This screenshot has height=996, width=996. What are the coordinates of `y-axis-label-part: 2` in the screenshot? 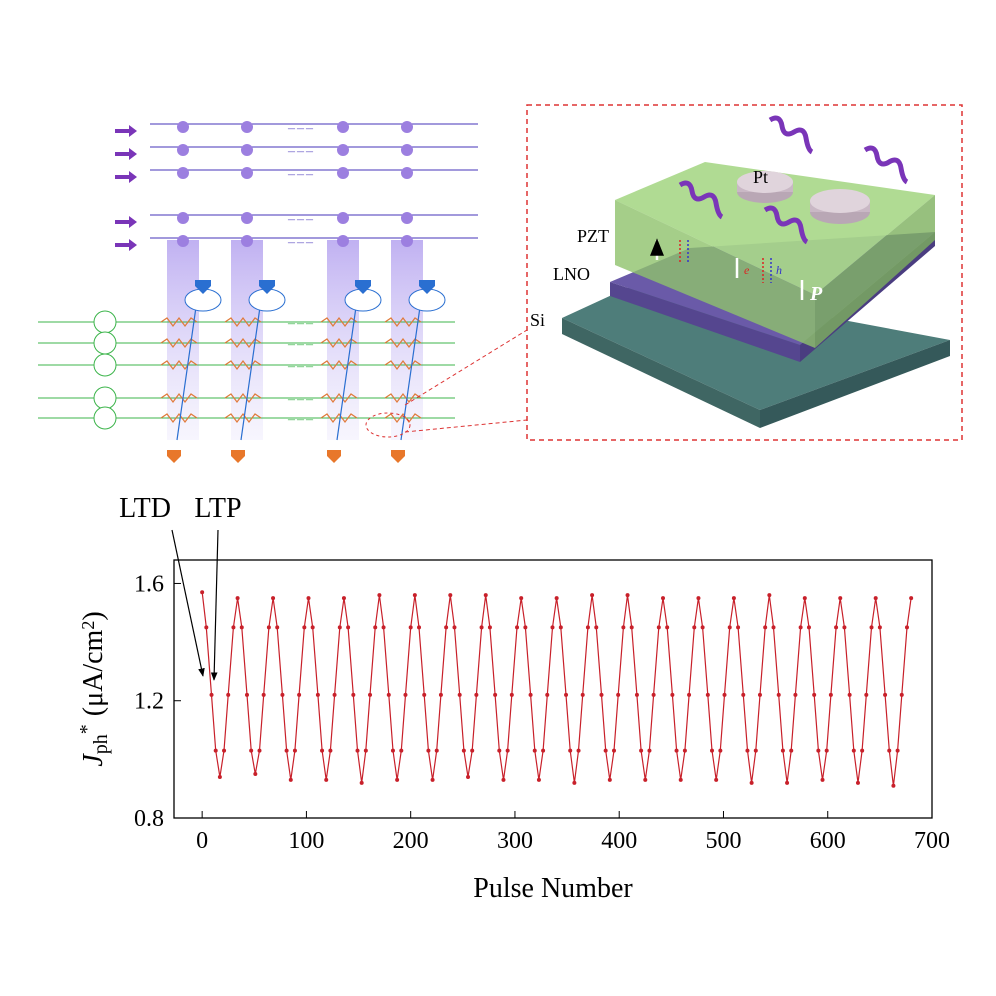 It's located at (88, 625).